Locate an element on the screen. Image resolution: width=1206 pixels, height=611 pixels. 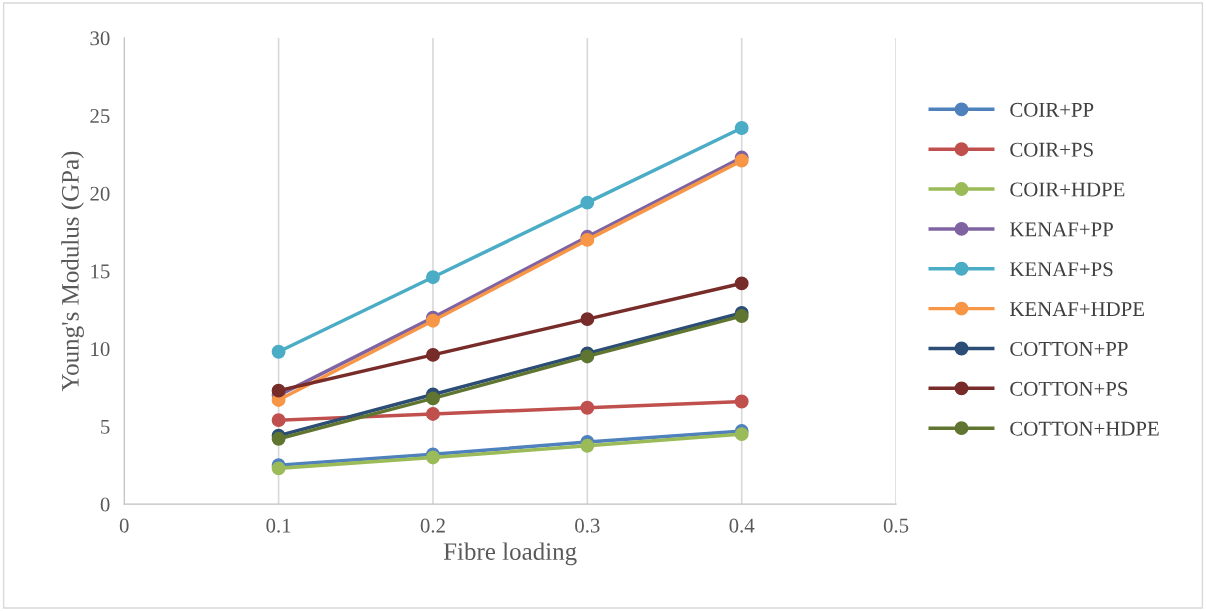
legend-label: COIR+PS is located at coordinates (1051, 149).